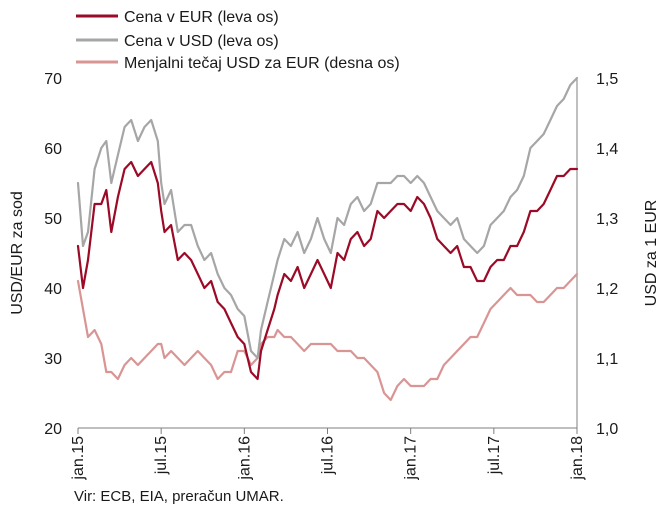 This screenshot has width=667, height=518. What do you see at coordinates (607, 79) in the screenshot?
I see `y-right-tick-label: 1,5` at bounding box center [607, 79].